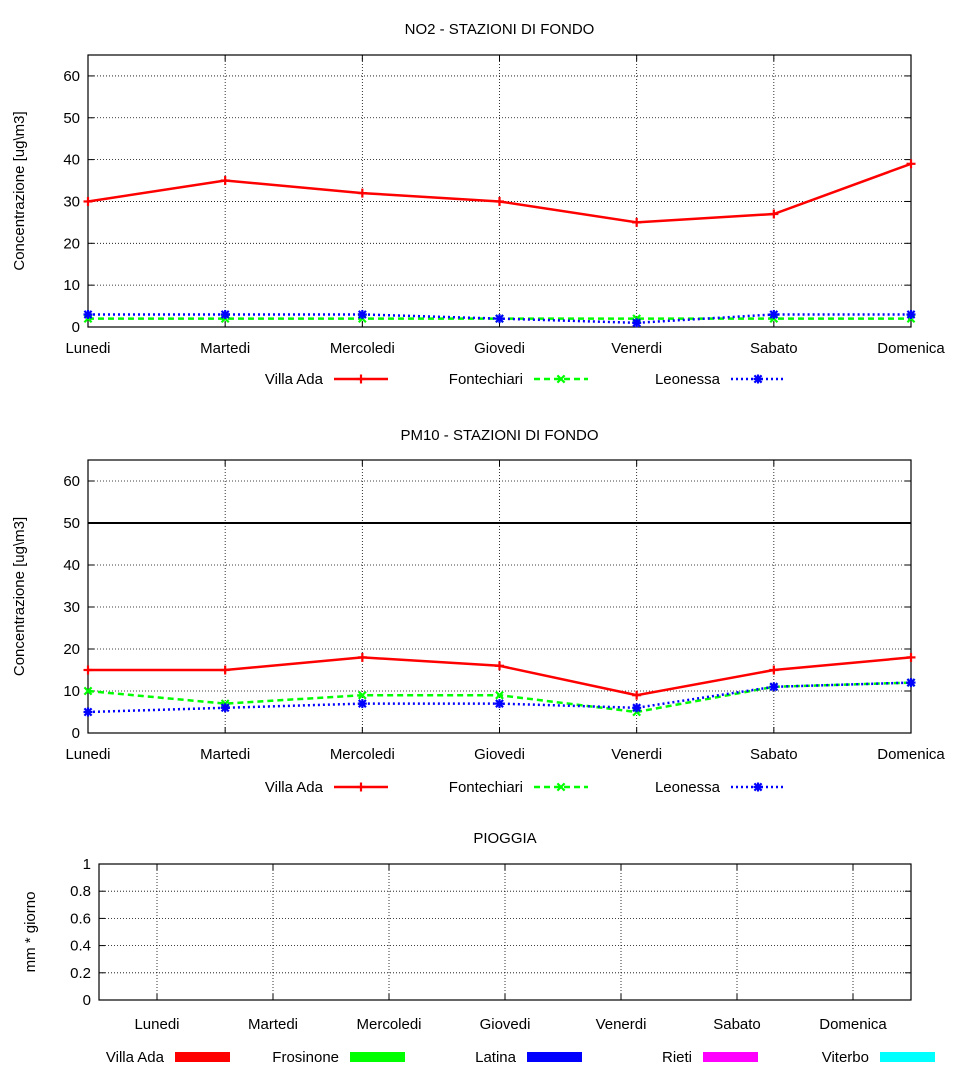 This screenshot has height=1068, width=954. What do you see at coordinates (496, 1057) in the screenshot?
I see `legend-label: Latina` at bounding box center [496, 1057].